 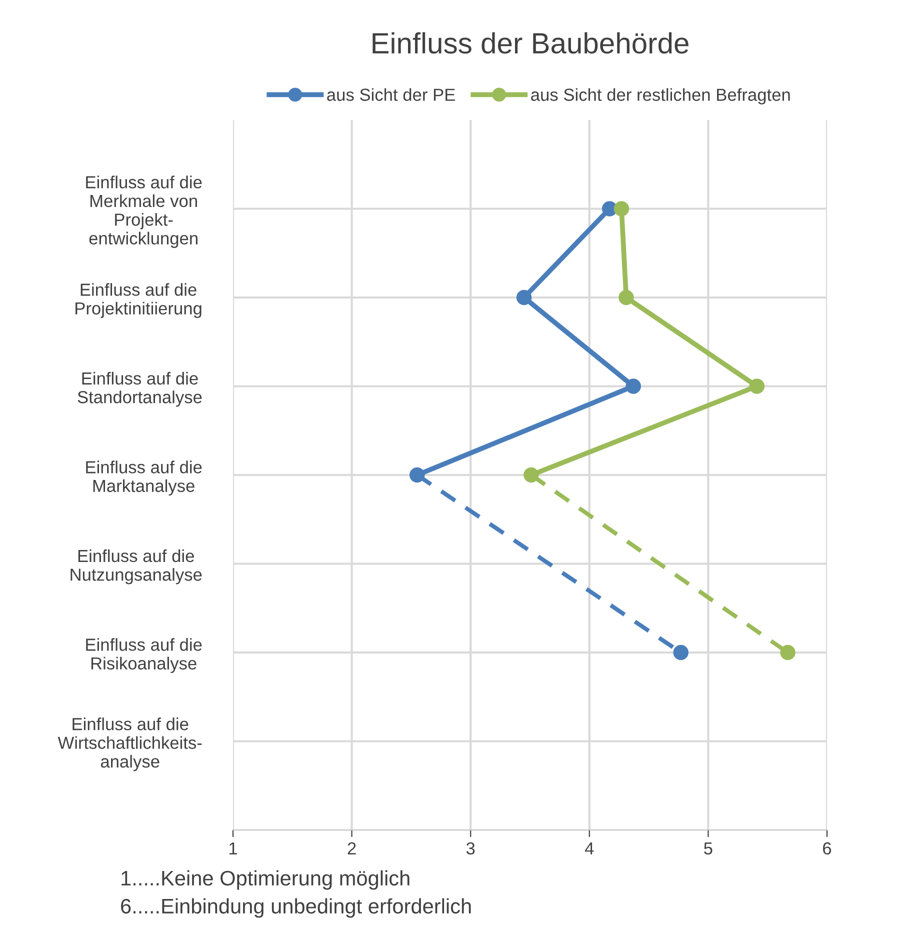 What do you see at coordinates (470, 848) in the screenshot?
I see `x-tick-label: 3` at bounding box center [470, 848].